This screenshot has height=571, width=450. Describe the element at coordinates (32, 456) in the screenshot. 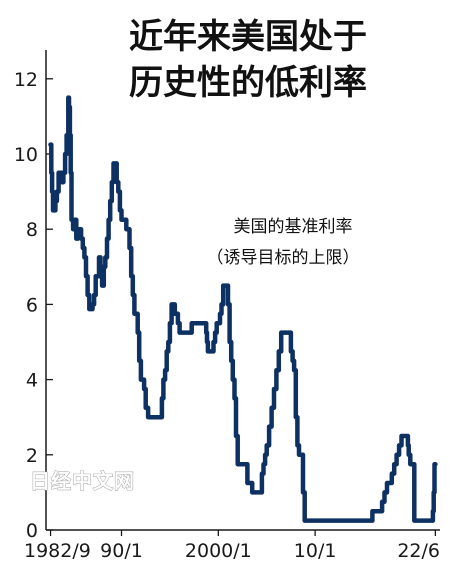

I see `y-tick-label: 2` at that location.